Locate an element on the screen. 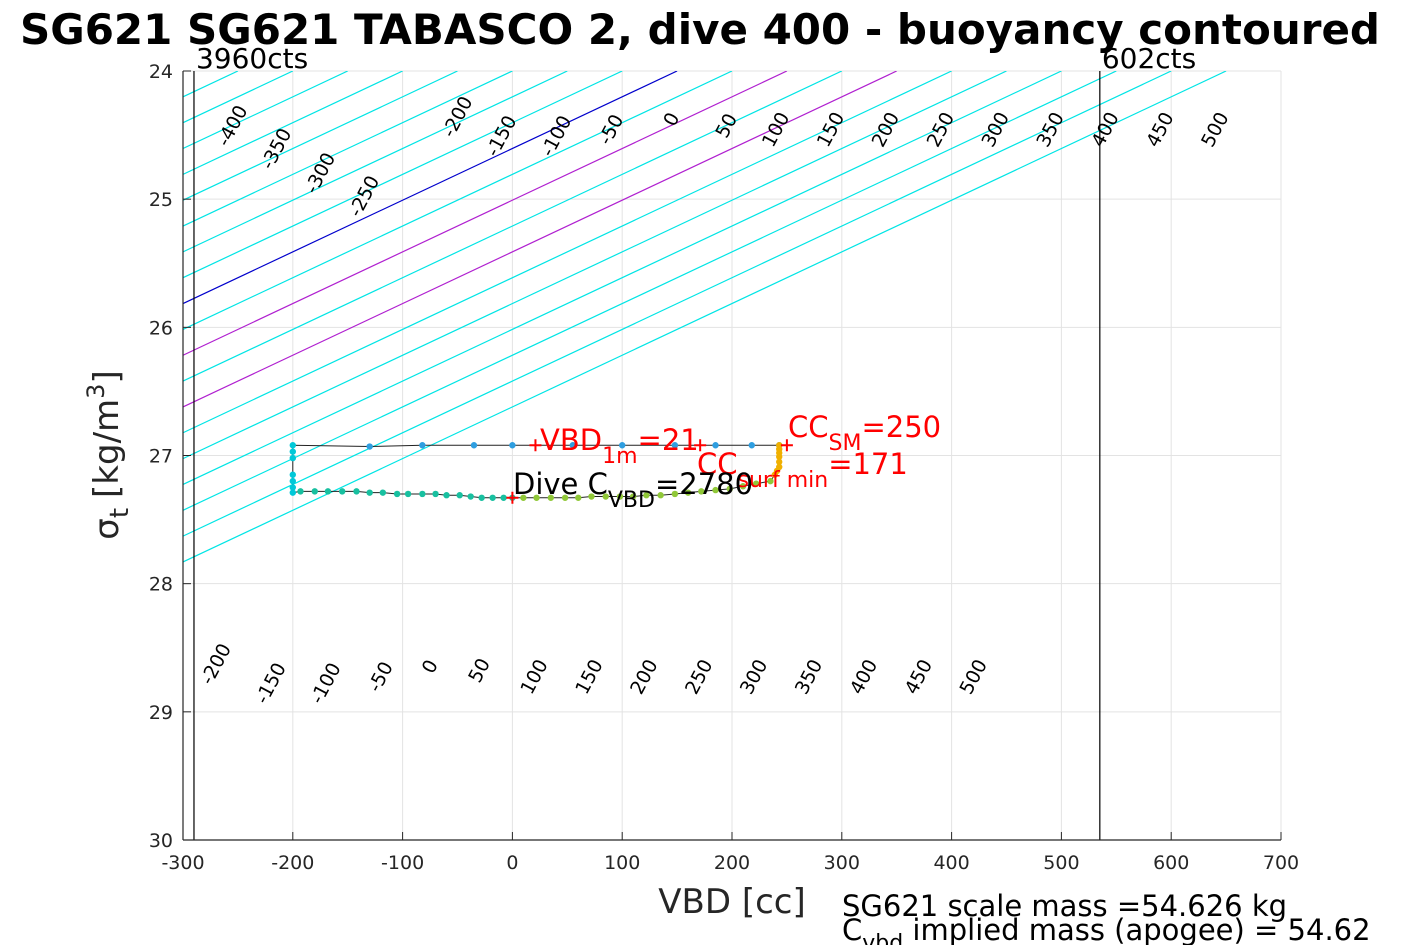 The width and height of the screenshot is (1417, 945). footer-implied-mass: Cvbd implied mass (apogee) = 54.62 is located at coordinates (1106, 929).